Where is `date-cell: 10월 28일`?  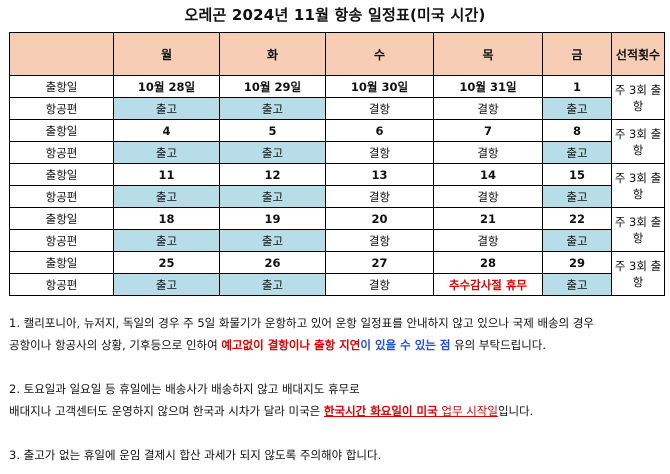
date-cell: 10월 28일 is located at coordinates (166, 86).